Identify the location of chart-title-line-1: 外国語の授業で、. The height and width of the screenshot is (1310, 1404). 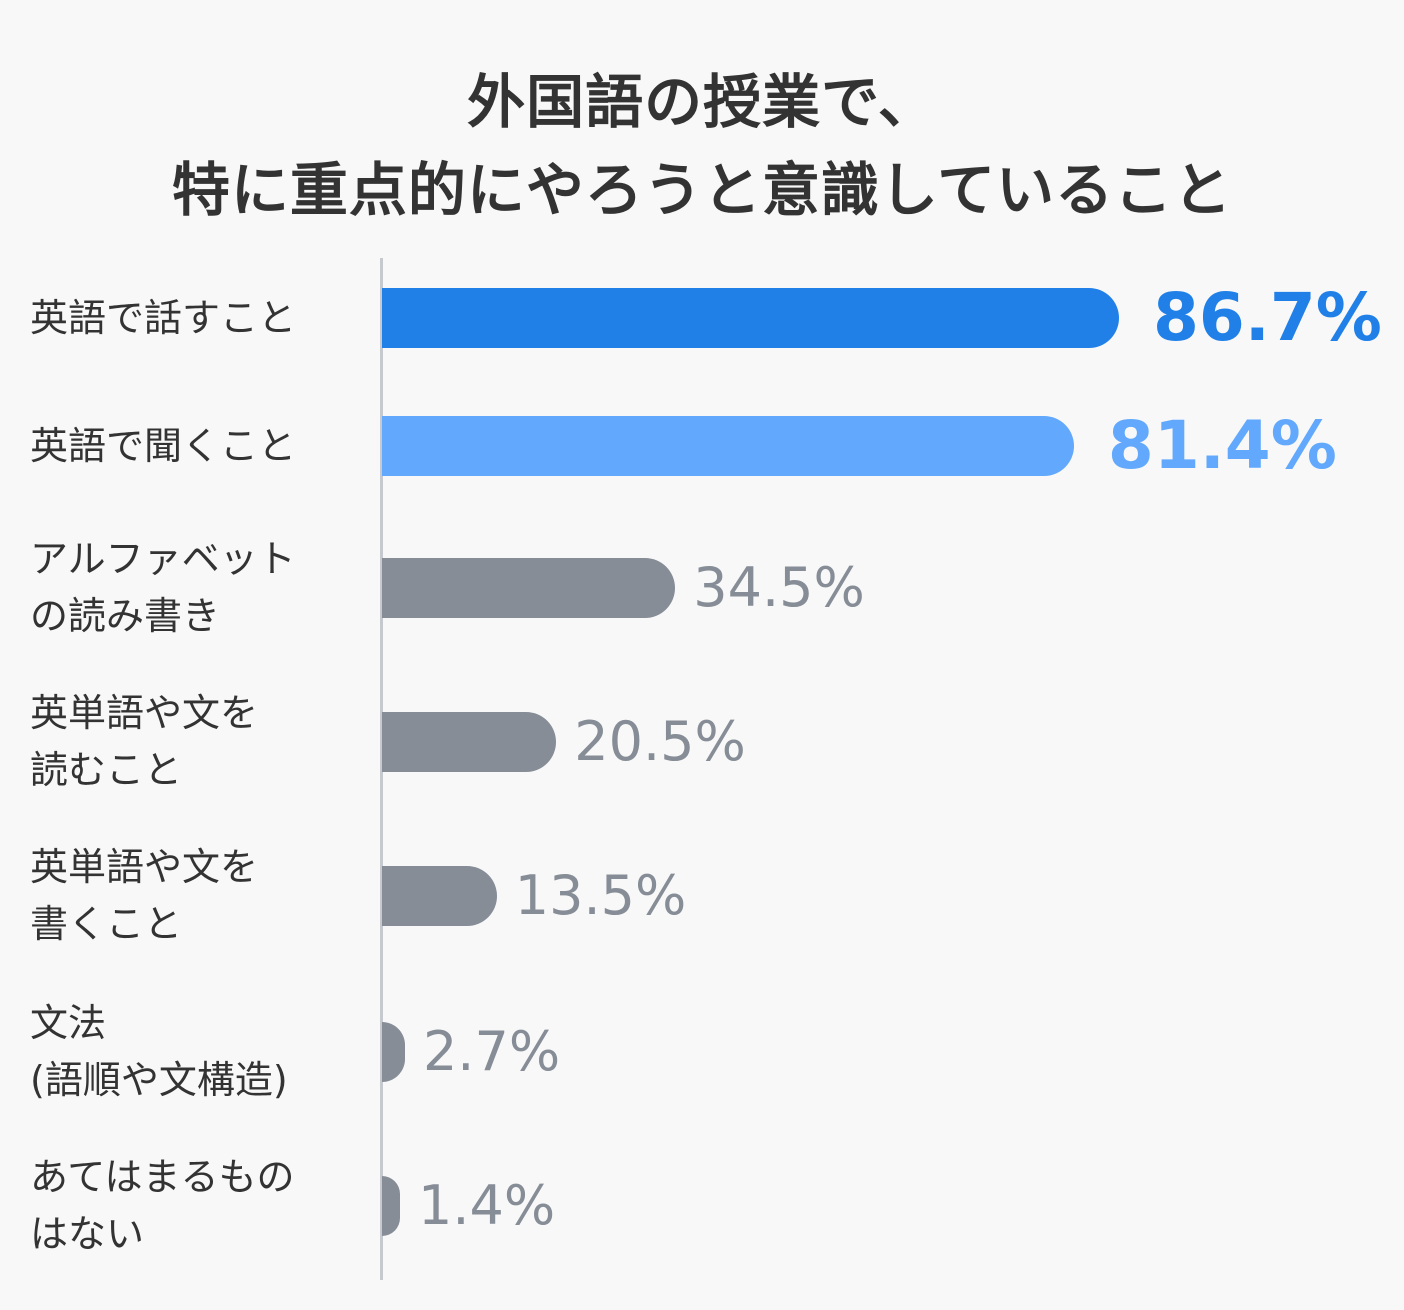
(702, 102).